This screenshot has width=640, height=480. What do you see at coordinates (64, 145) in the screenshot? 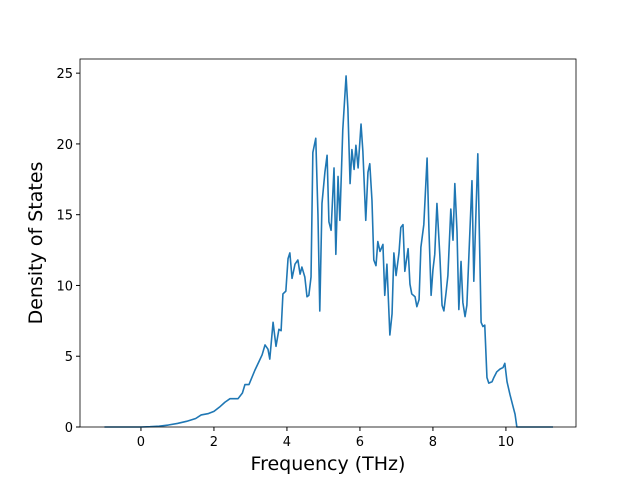
I see `y-tick-label: 20` at bounding box center [64, 145].